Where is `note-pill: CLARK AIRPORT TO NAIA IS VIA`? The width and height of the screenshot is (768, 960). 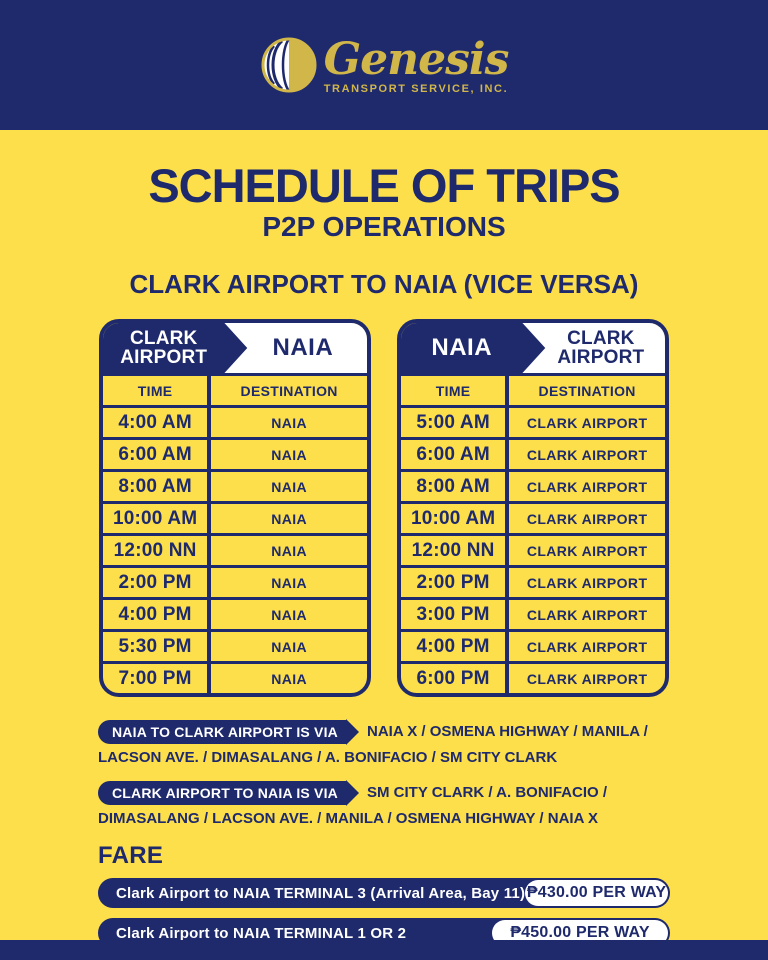
note-pill: CLARK AIRPORT TO NAIA IS VIA is located at coordinates (228, 793).